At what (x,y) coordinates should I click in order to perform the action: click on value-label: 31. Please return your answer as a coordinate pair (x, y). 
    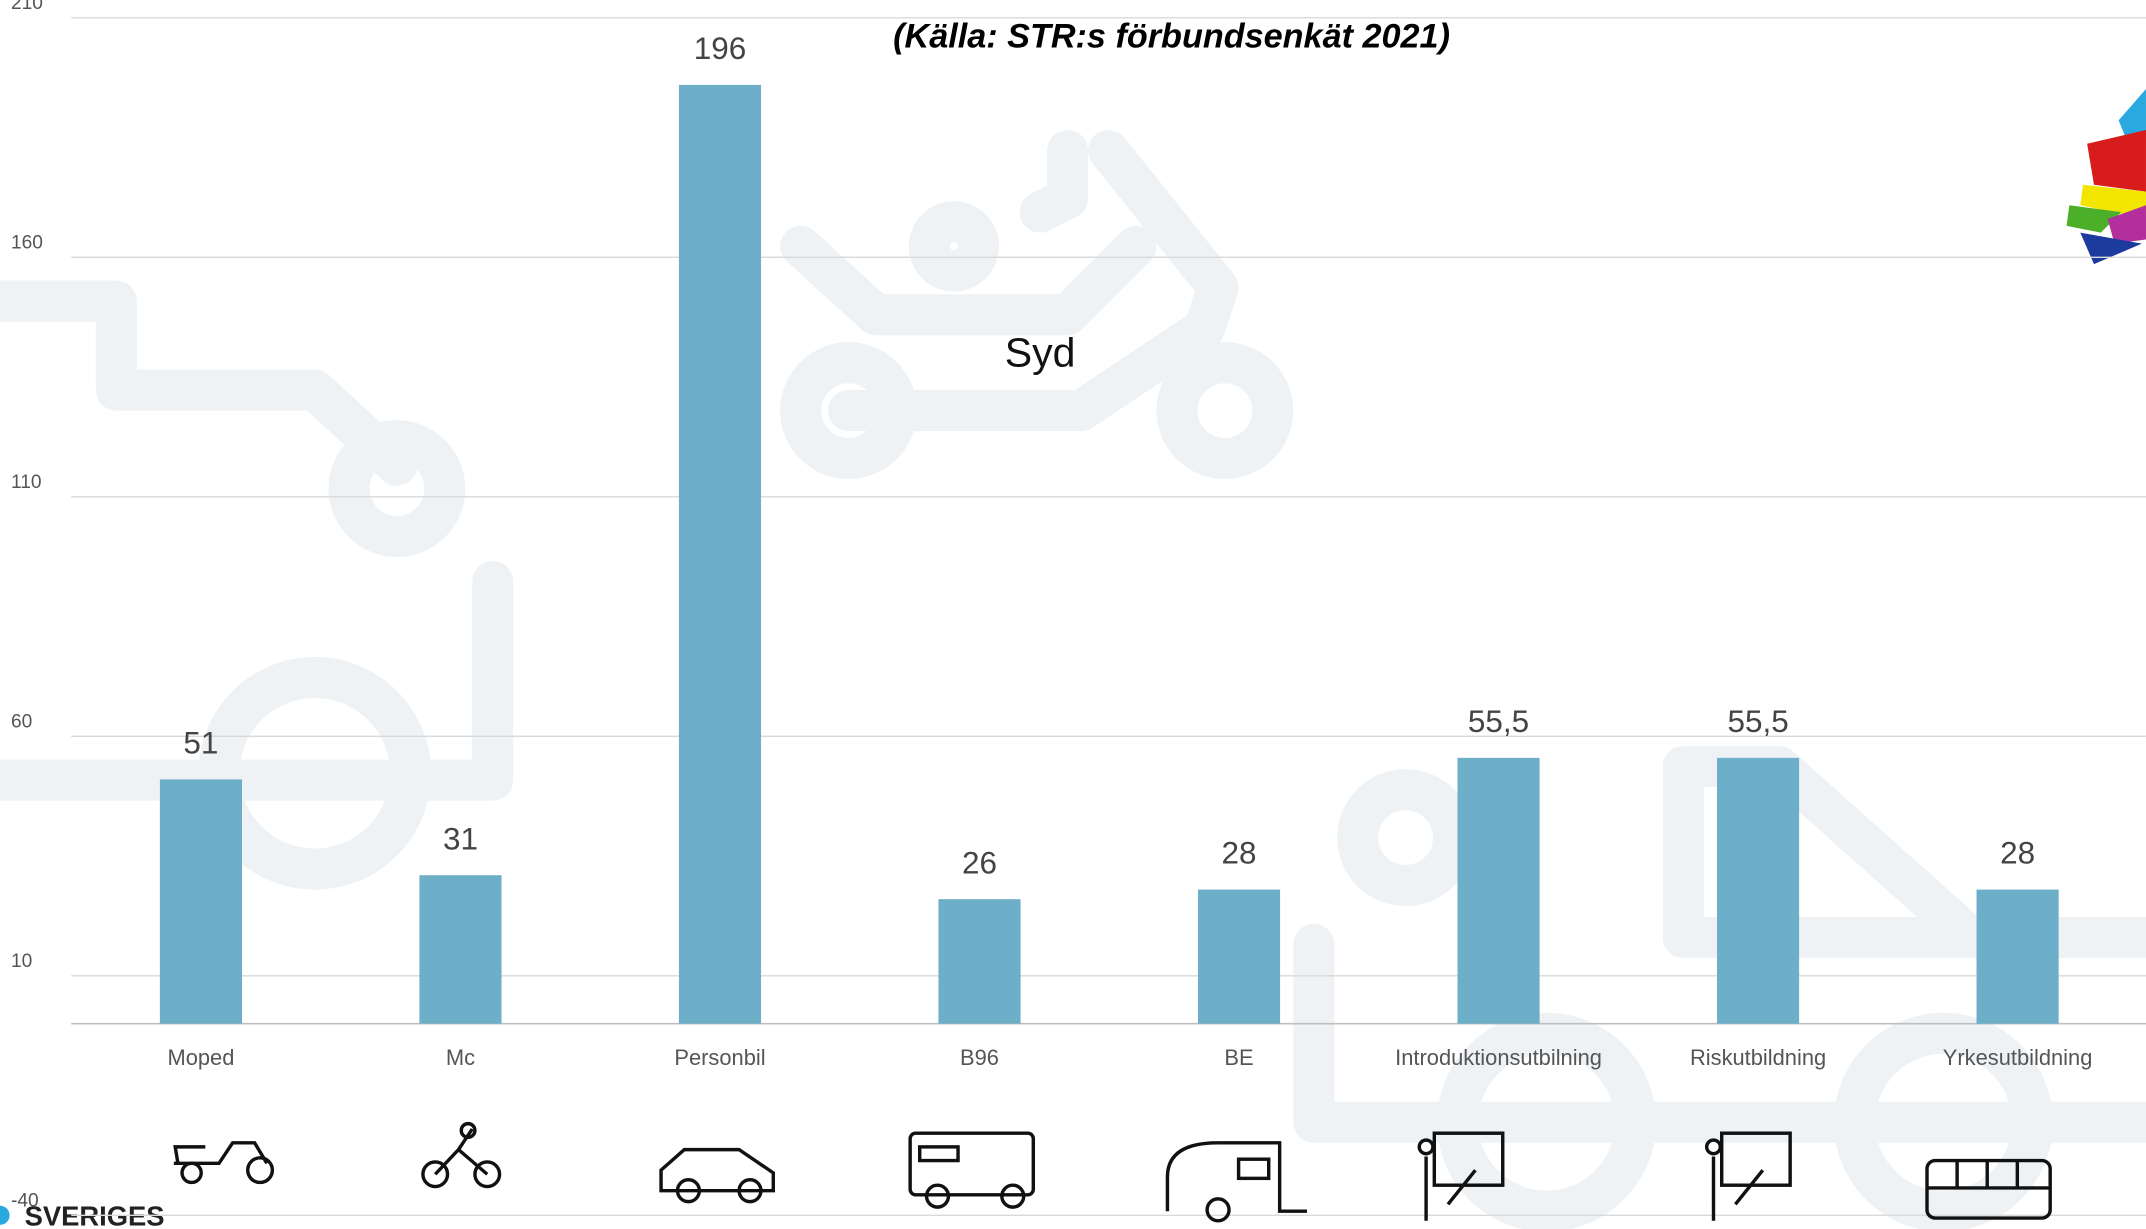
    Looking at the image, I should click on (460, 838).